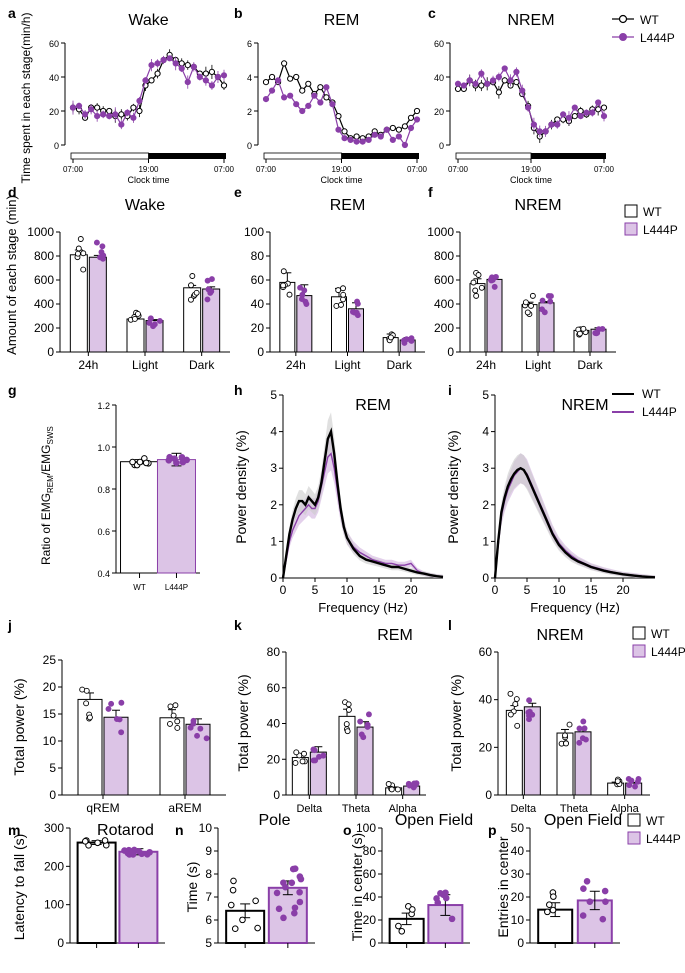  Describe the element at coordinates (559, 635) in the screenshot. I see `panel-l-title: NREM` at that location.